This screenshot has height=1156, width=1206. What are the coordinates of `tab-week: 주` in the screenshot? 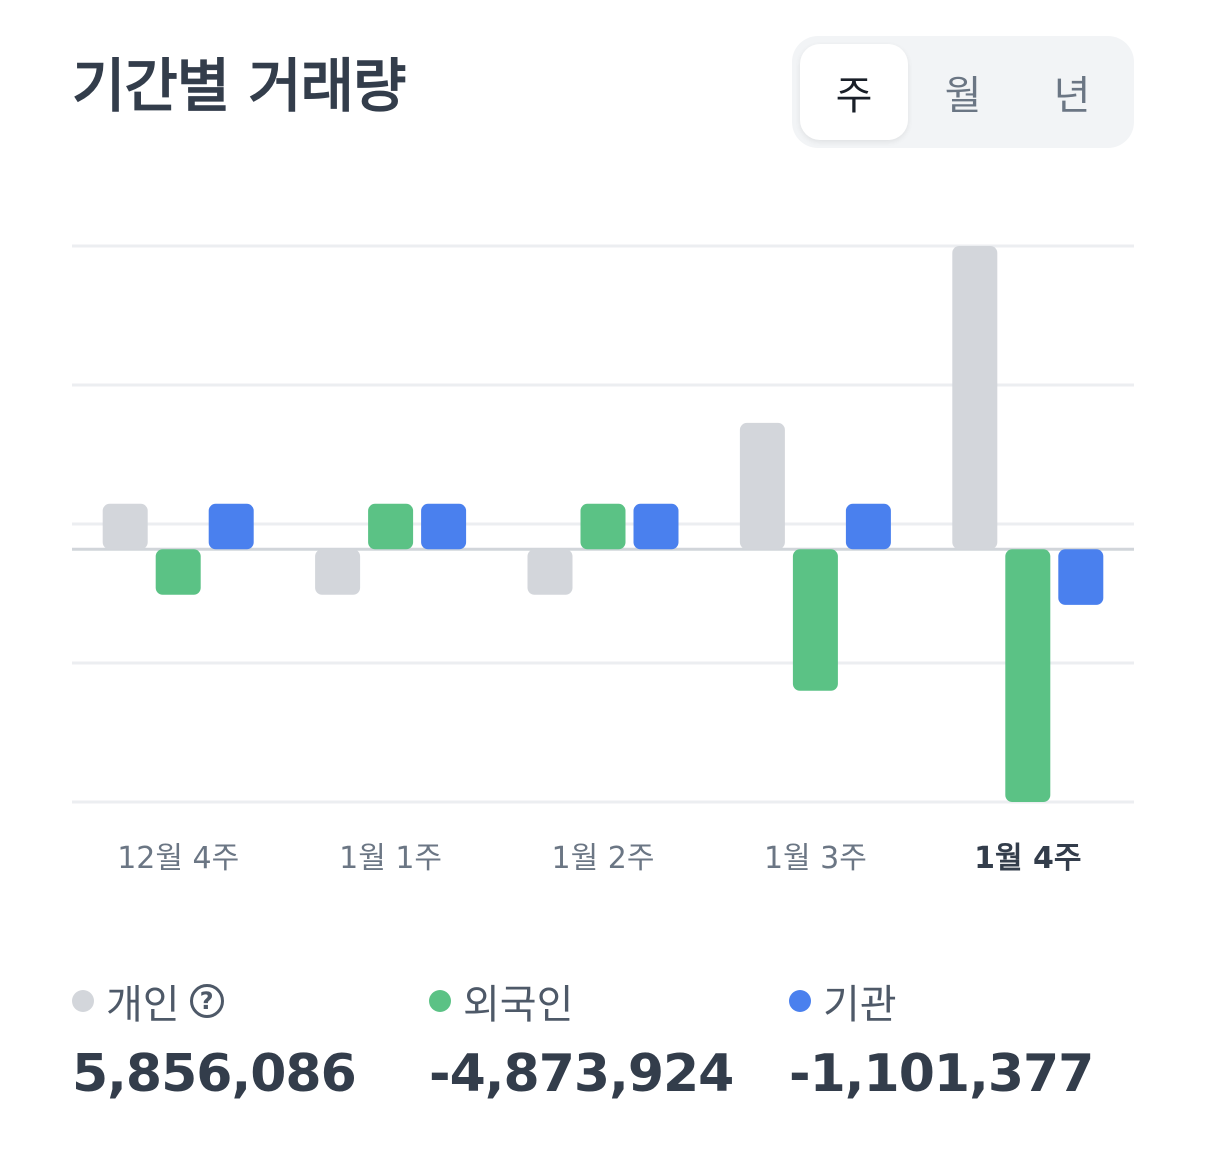 It's located at (854, 92).